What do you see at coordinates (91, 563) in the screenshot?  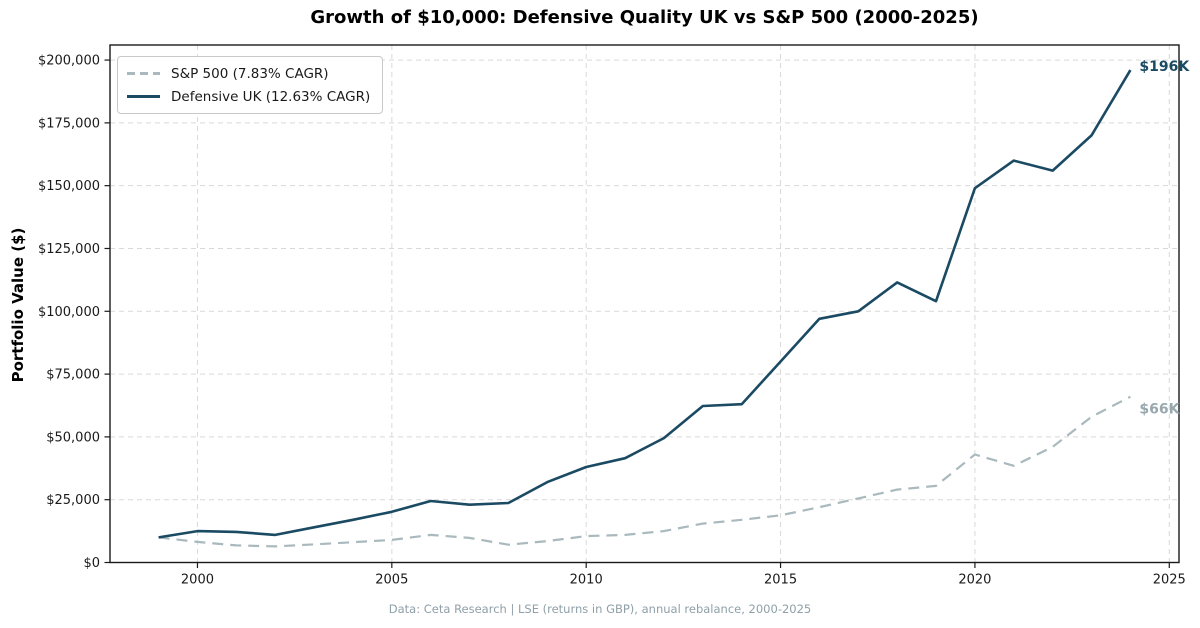 I see `y-tick-label: $0` at bounding box center [91, 563].